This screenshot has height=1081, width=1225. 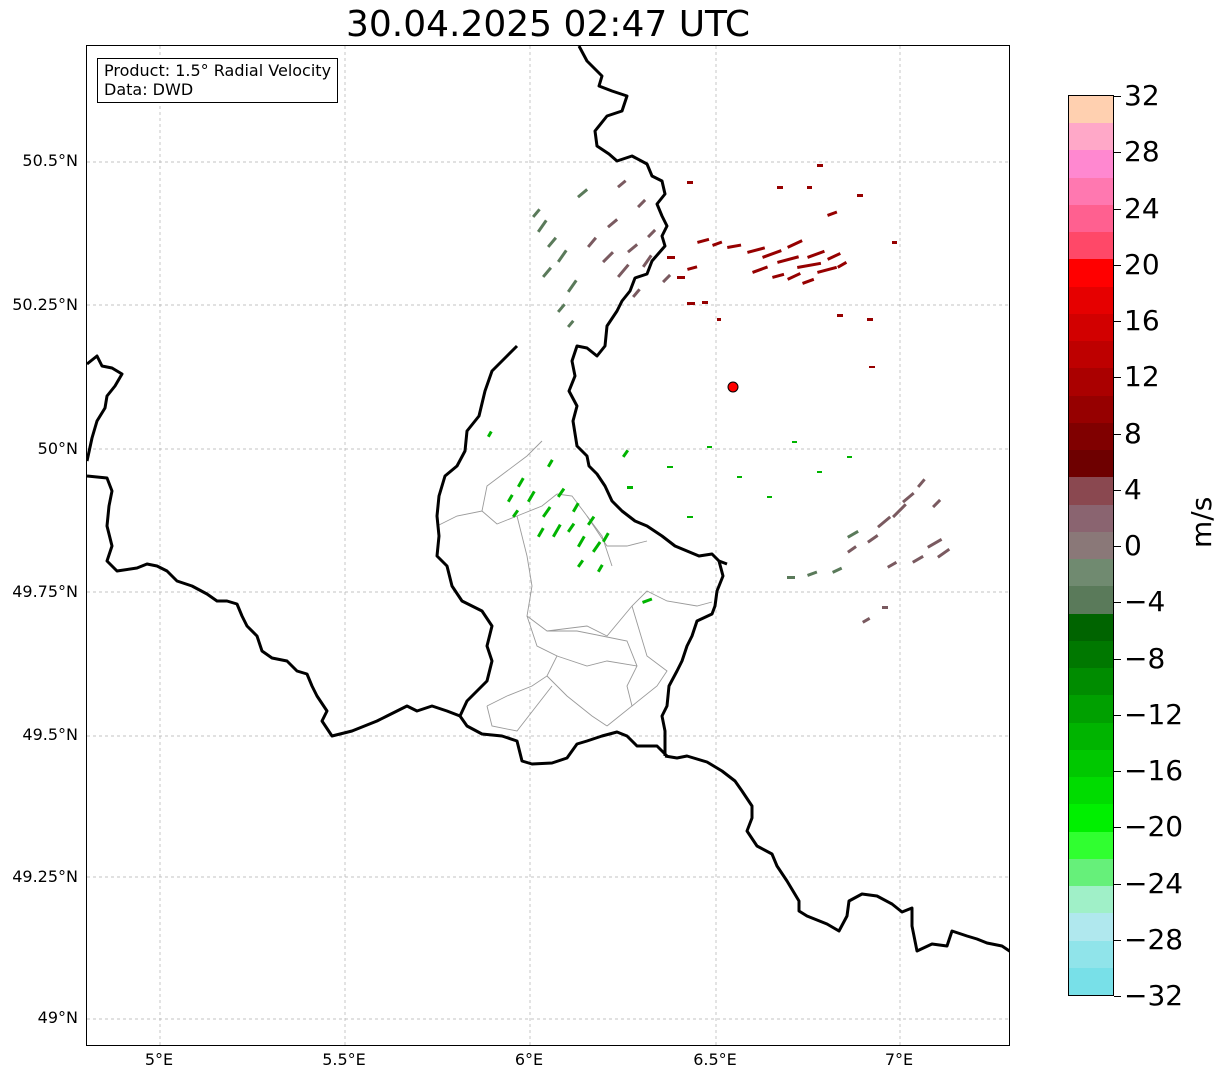 I want to click on data-source-label: Data: DWD, so click(x=149, y=89).